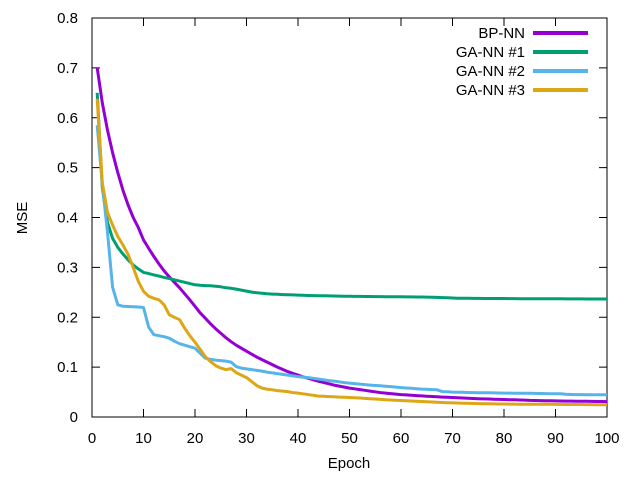  Describe the element at coordinates (67, 118) in the screenshot. I see `y-tick-label: 0.6` at that location.